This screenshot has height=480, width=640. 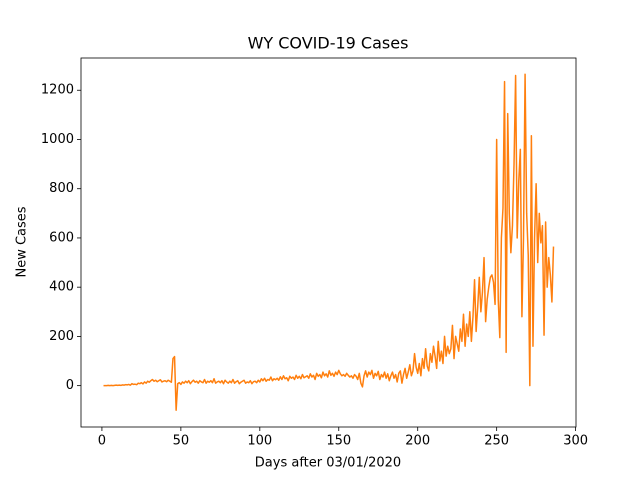 What do you see at coordinates (259, 441) in the screenshot?
I see `x-tick-label: 100` at bounding box center [259, 441].